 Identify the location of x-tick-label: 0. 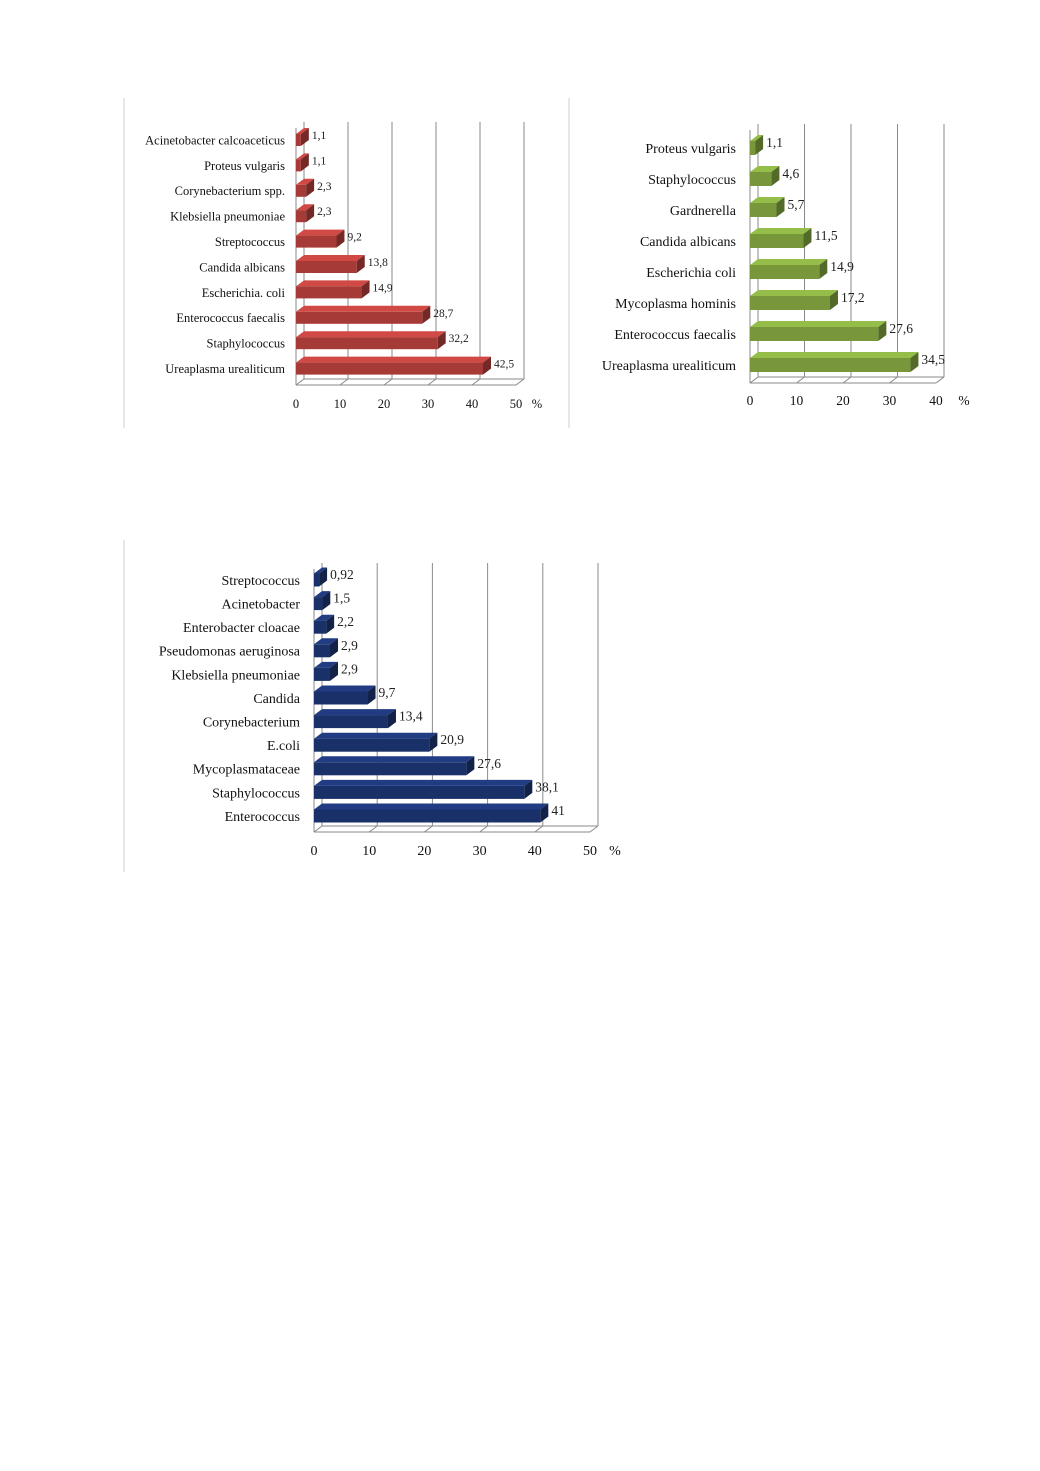
(314, 851).